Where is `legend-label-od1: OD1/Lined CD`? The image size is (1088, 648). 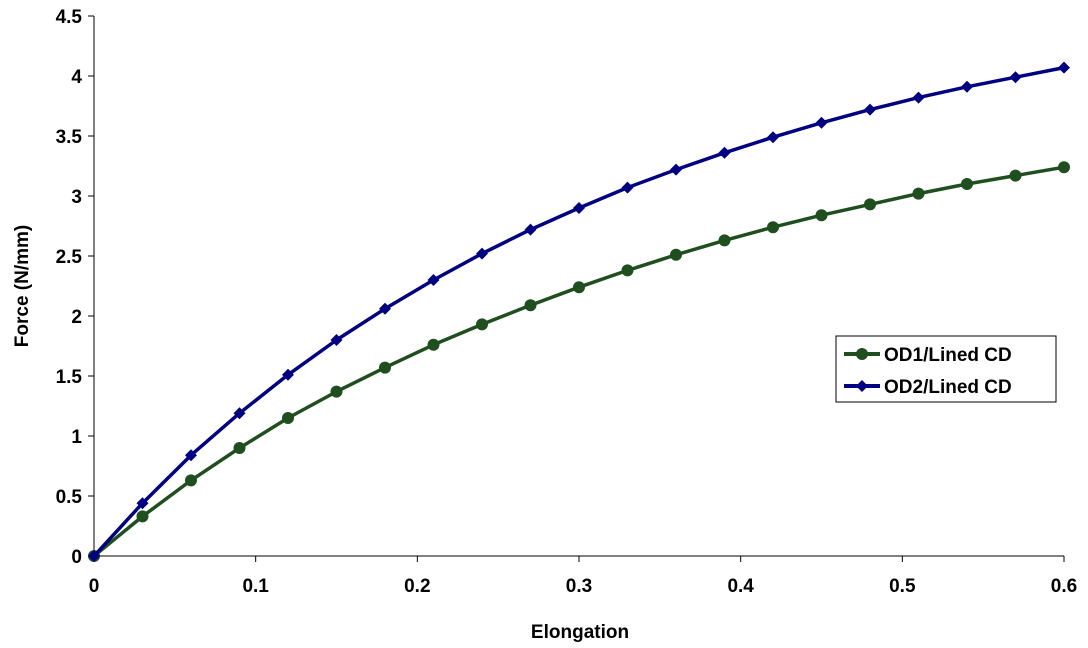 legend-label-od1: OD1/Lined CD is located at coordinates (948, 355).